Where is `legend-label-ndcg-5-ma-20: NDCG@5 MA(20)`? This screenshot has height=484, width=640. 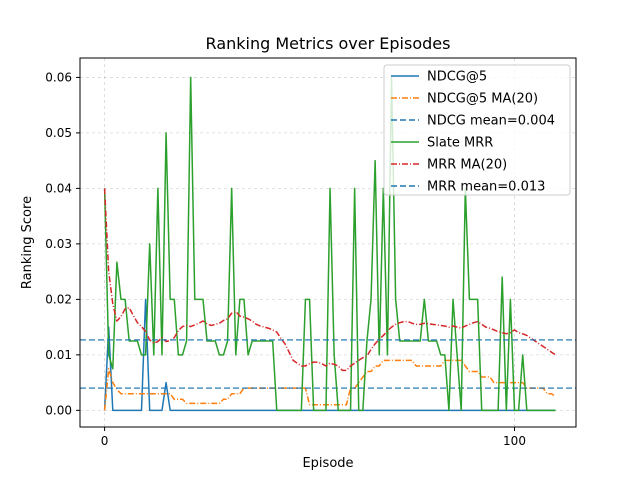 legend-label-ndcg-5-ma-20: NDCG@5 MA(20) is located at coordinates (482, 99).